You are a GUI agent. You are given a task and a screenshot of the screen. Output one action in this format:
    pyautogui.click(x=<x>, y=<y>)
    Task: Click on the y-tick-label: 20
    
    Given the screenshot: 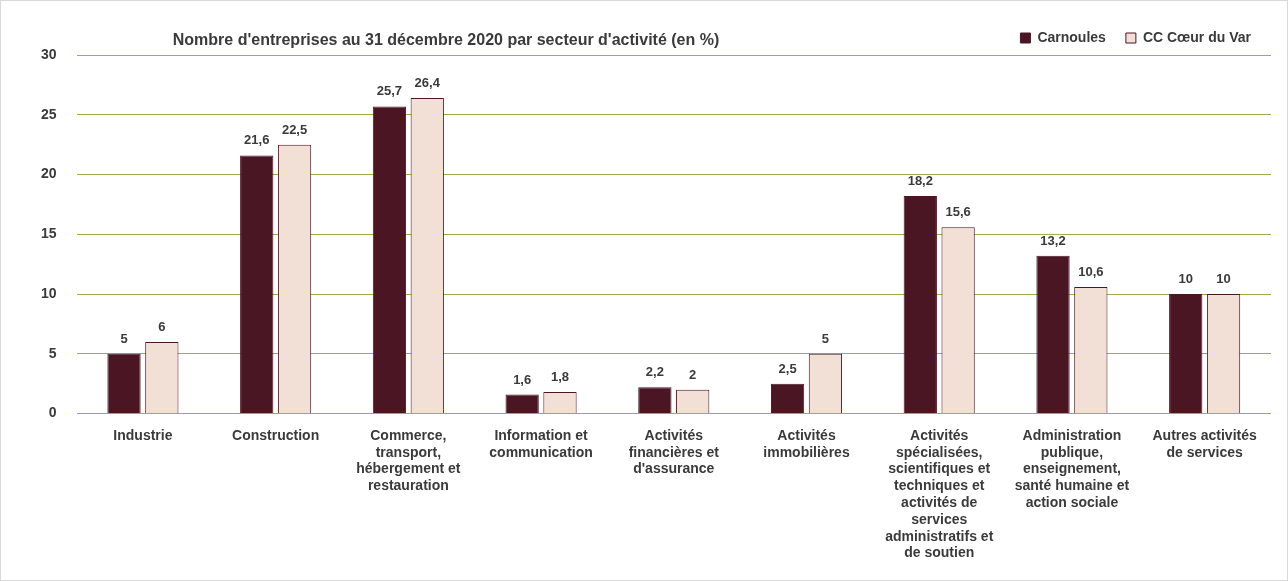 What is the action you would take?
    pyautogui.click(x=48, y=173)
    